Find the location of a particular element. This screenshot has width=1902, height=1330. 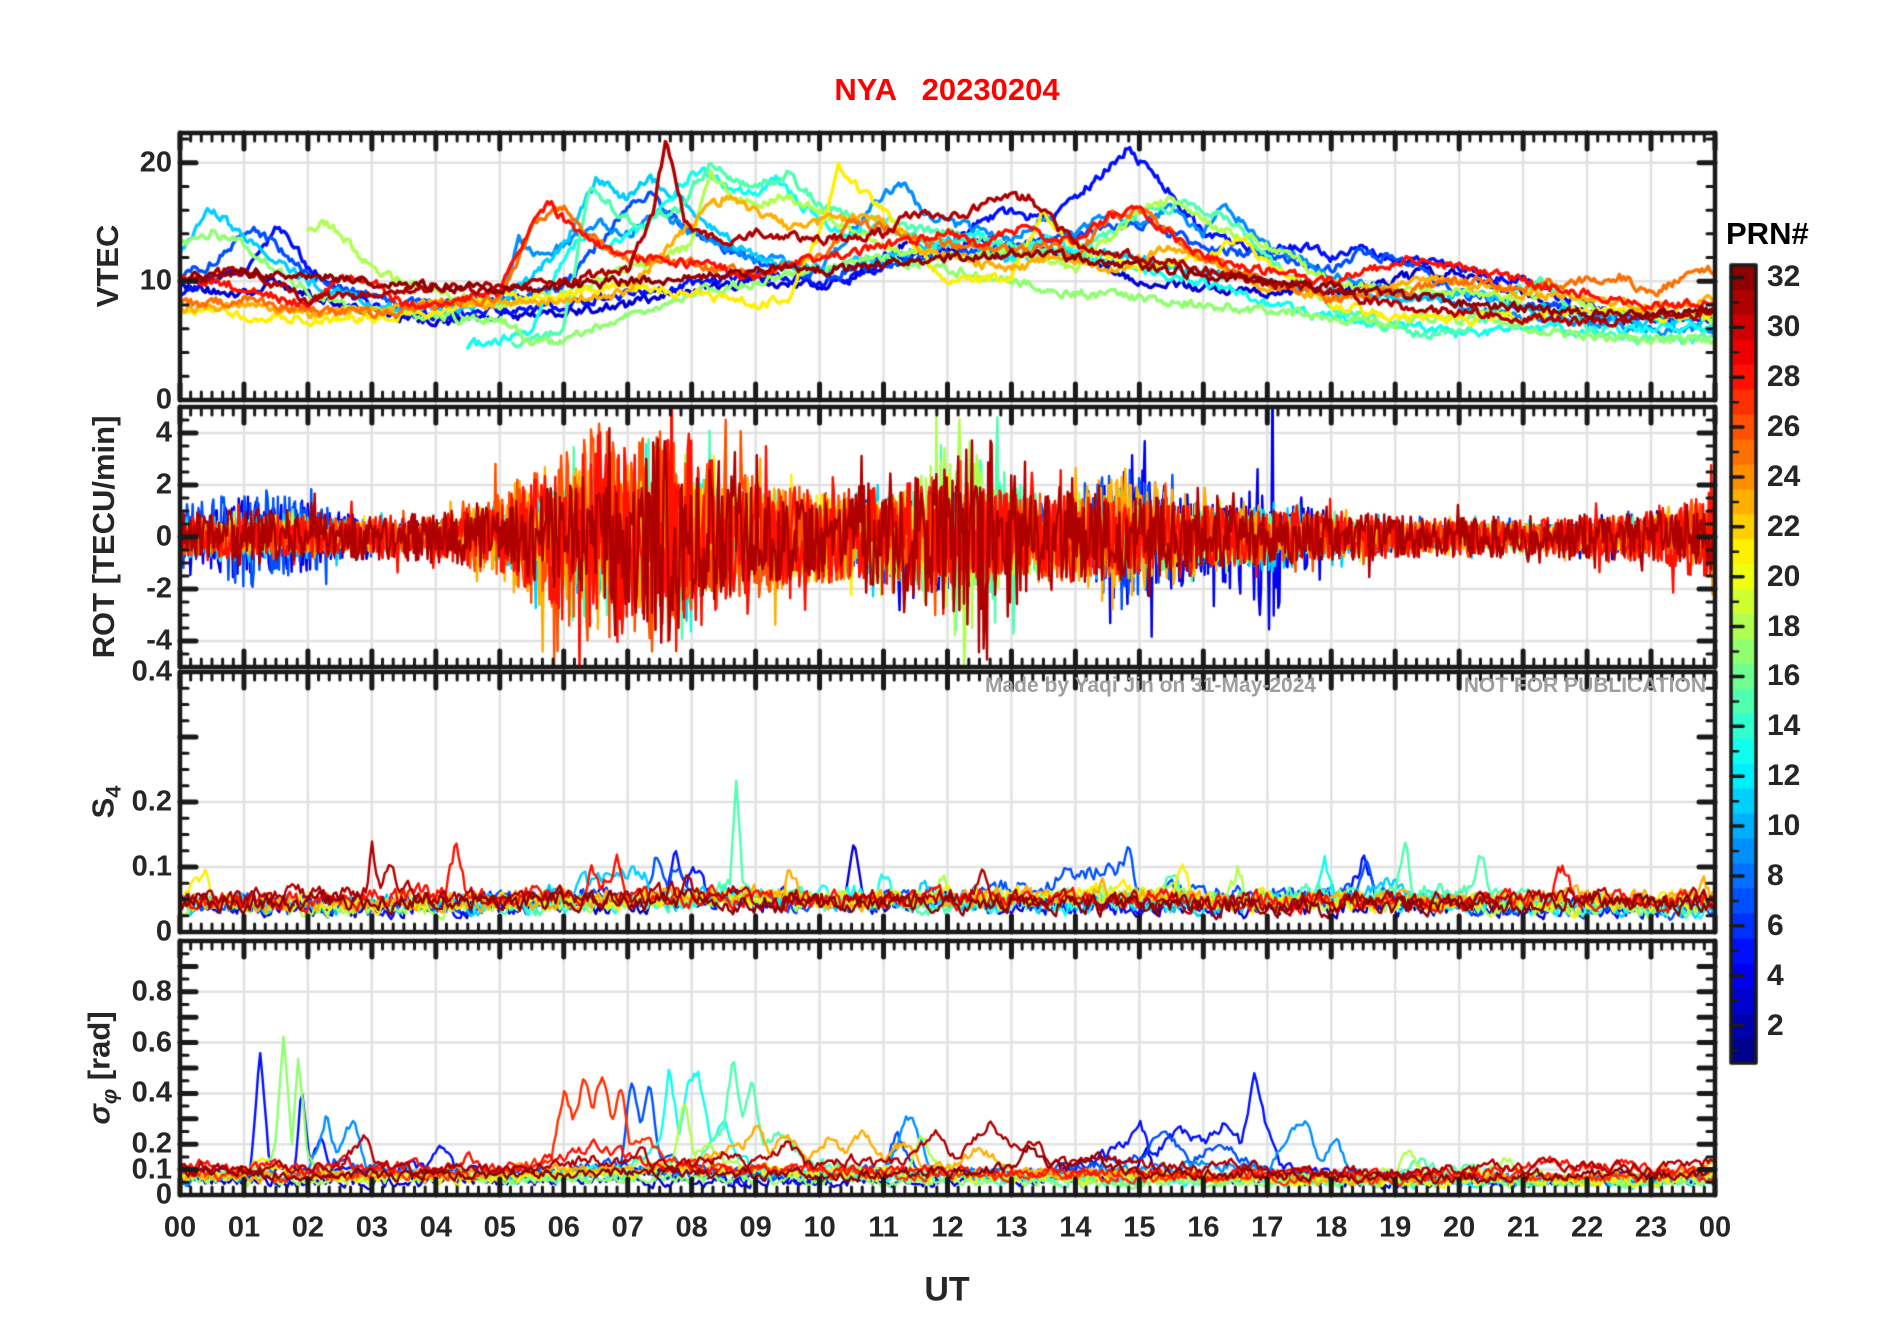

colorbar-tick-label: 24 is located at coordinates (1784, 476).